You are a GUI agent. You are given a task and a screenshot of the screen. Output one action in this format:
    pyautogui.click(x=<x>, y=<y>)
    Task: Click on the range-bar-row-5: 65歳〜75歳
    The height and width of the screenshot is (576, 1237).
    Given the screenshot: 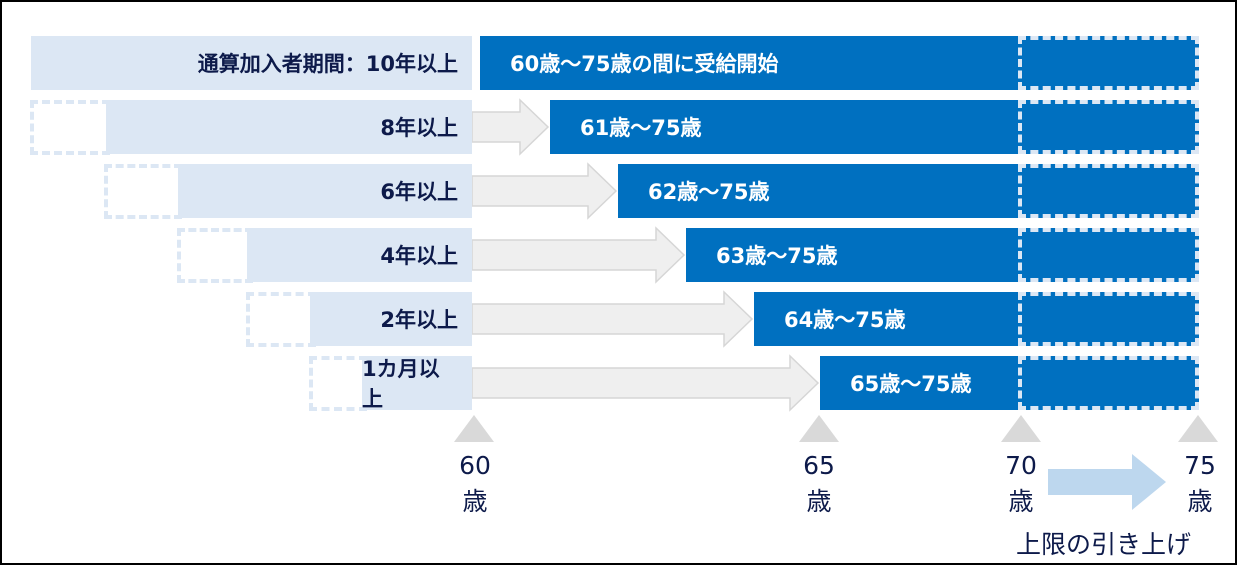 What is the action you would take?
    pyautogui.click(x=920, y=383)
    